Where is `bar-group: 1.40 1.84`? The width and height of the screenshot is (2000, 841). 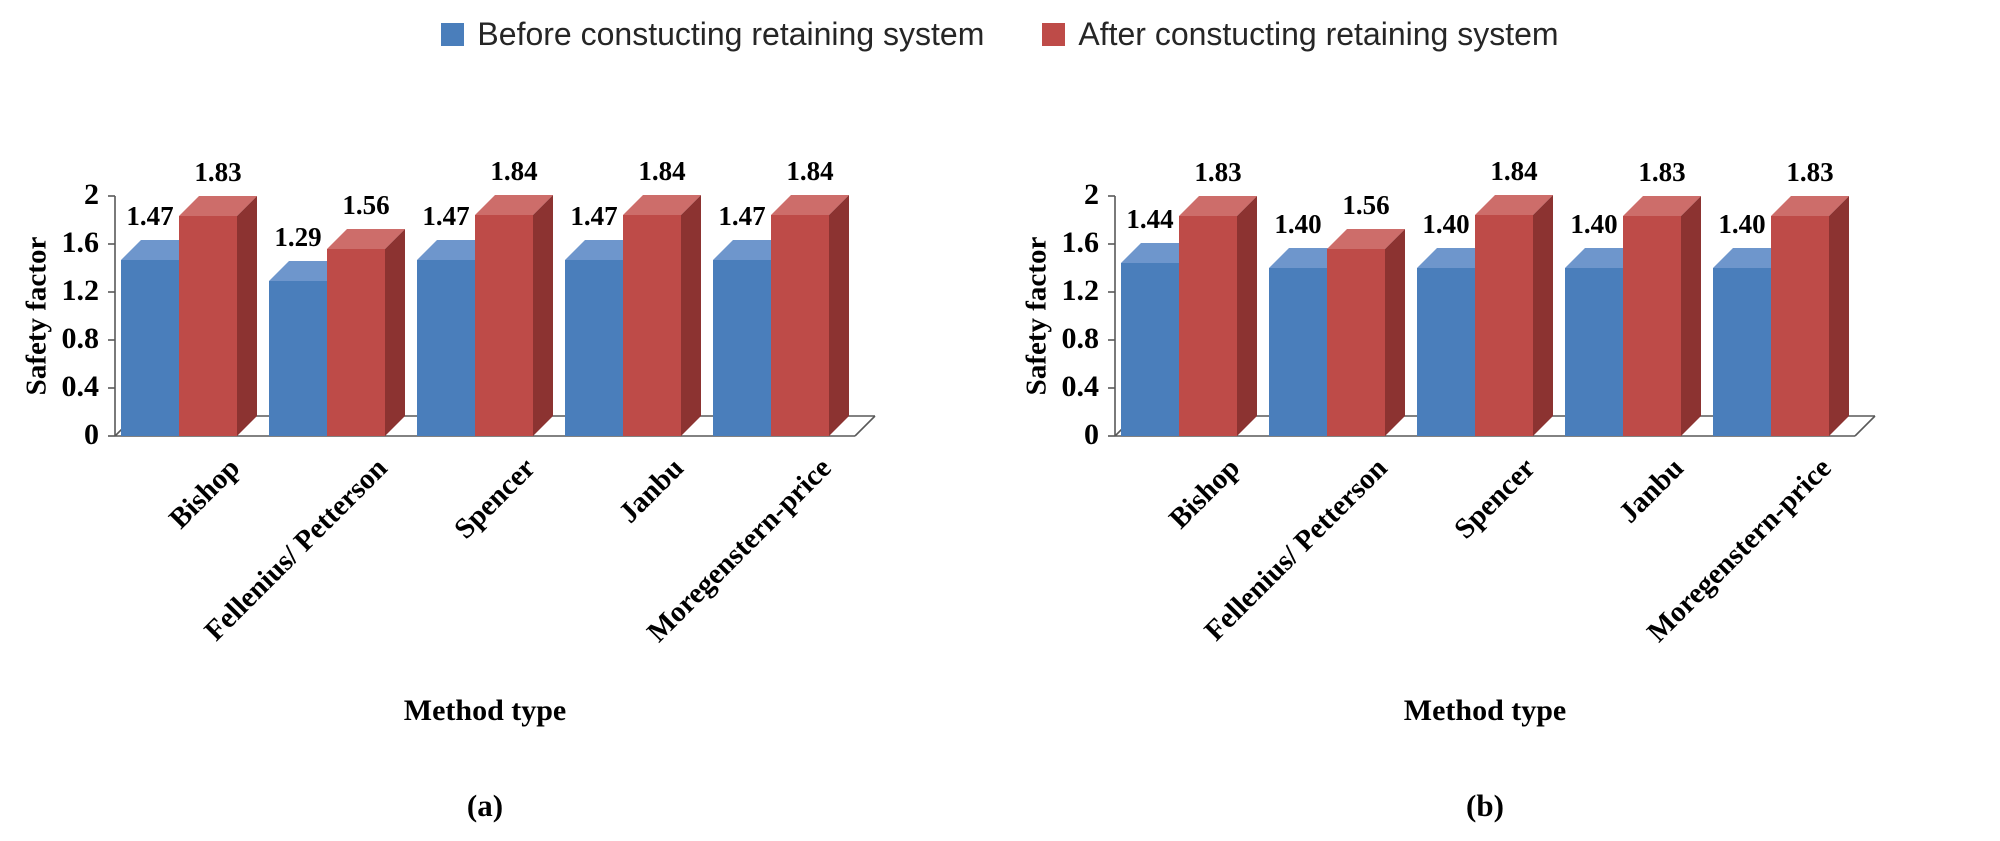 bar-group: 1.40 1.84 is located at coordinates (1485, 296).